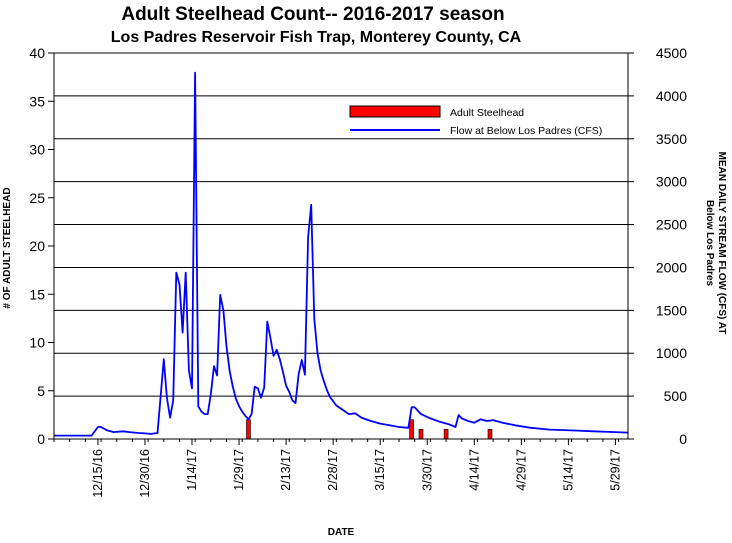 This screenshot has height=543, width=732. Describe the element at coordinates (37, 246) in the screenshot. I see `y-tick-label: 20` at that location.